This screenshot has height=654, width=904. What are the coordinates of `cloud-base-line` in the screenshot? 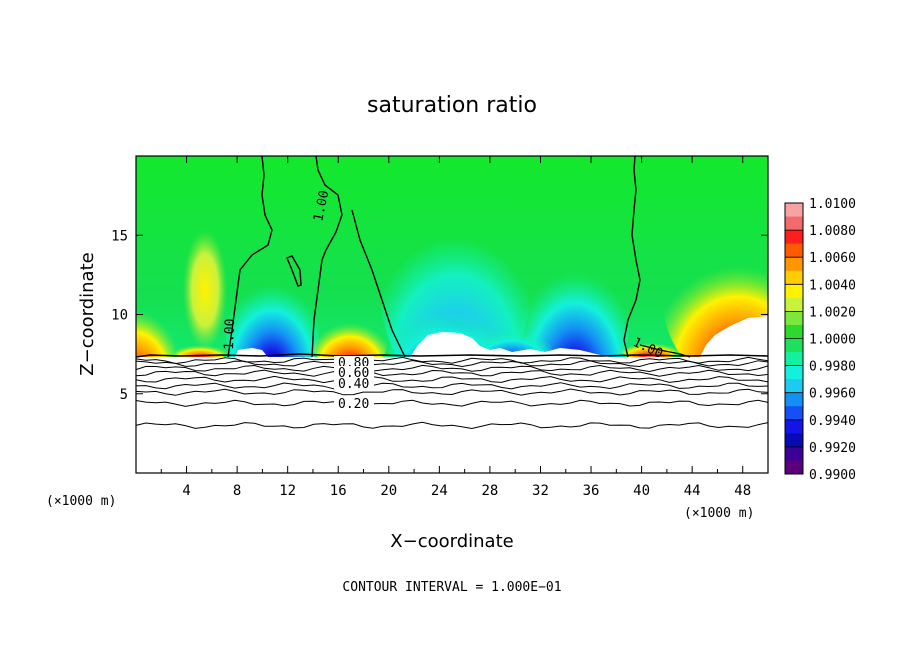 It's located at (452, 355).